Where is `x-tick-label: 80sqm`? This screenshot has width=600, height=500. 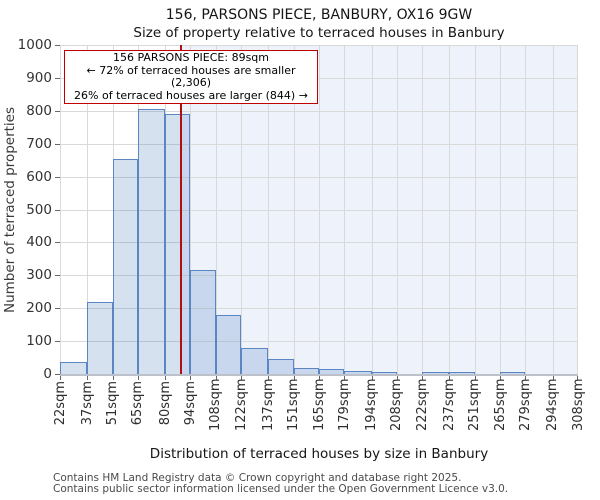 x-tick-label: 80sqm is located at coordinates (165, 403).